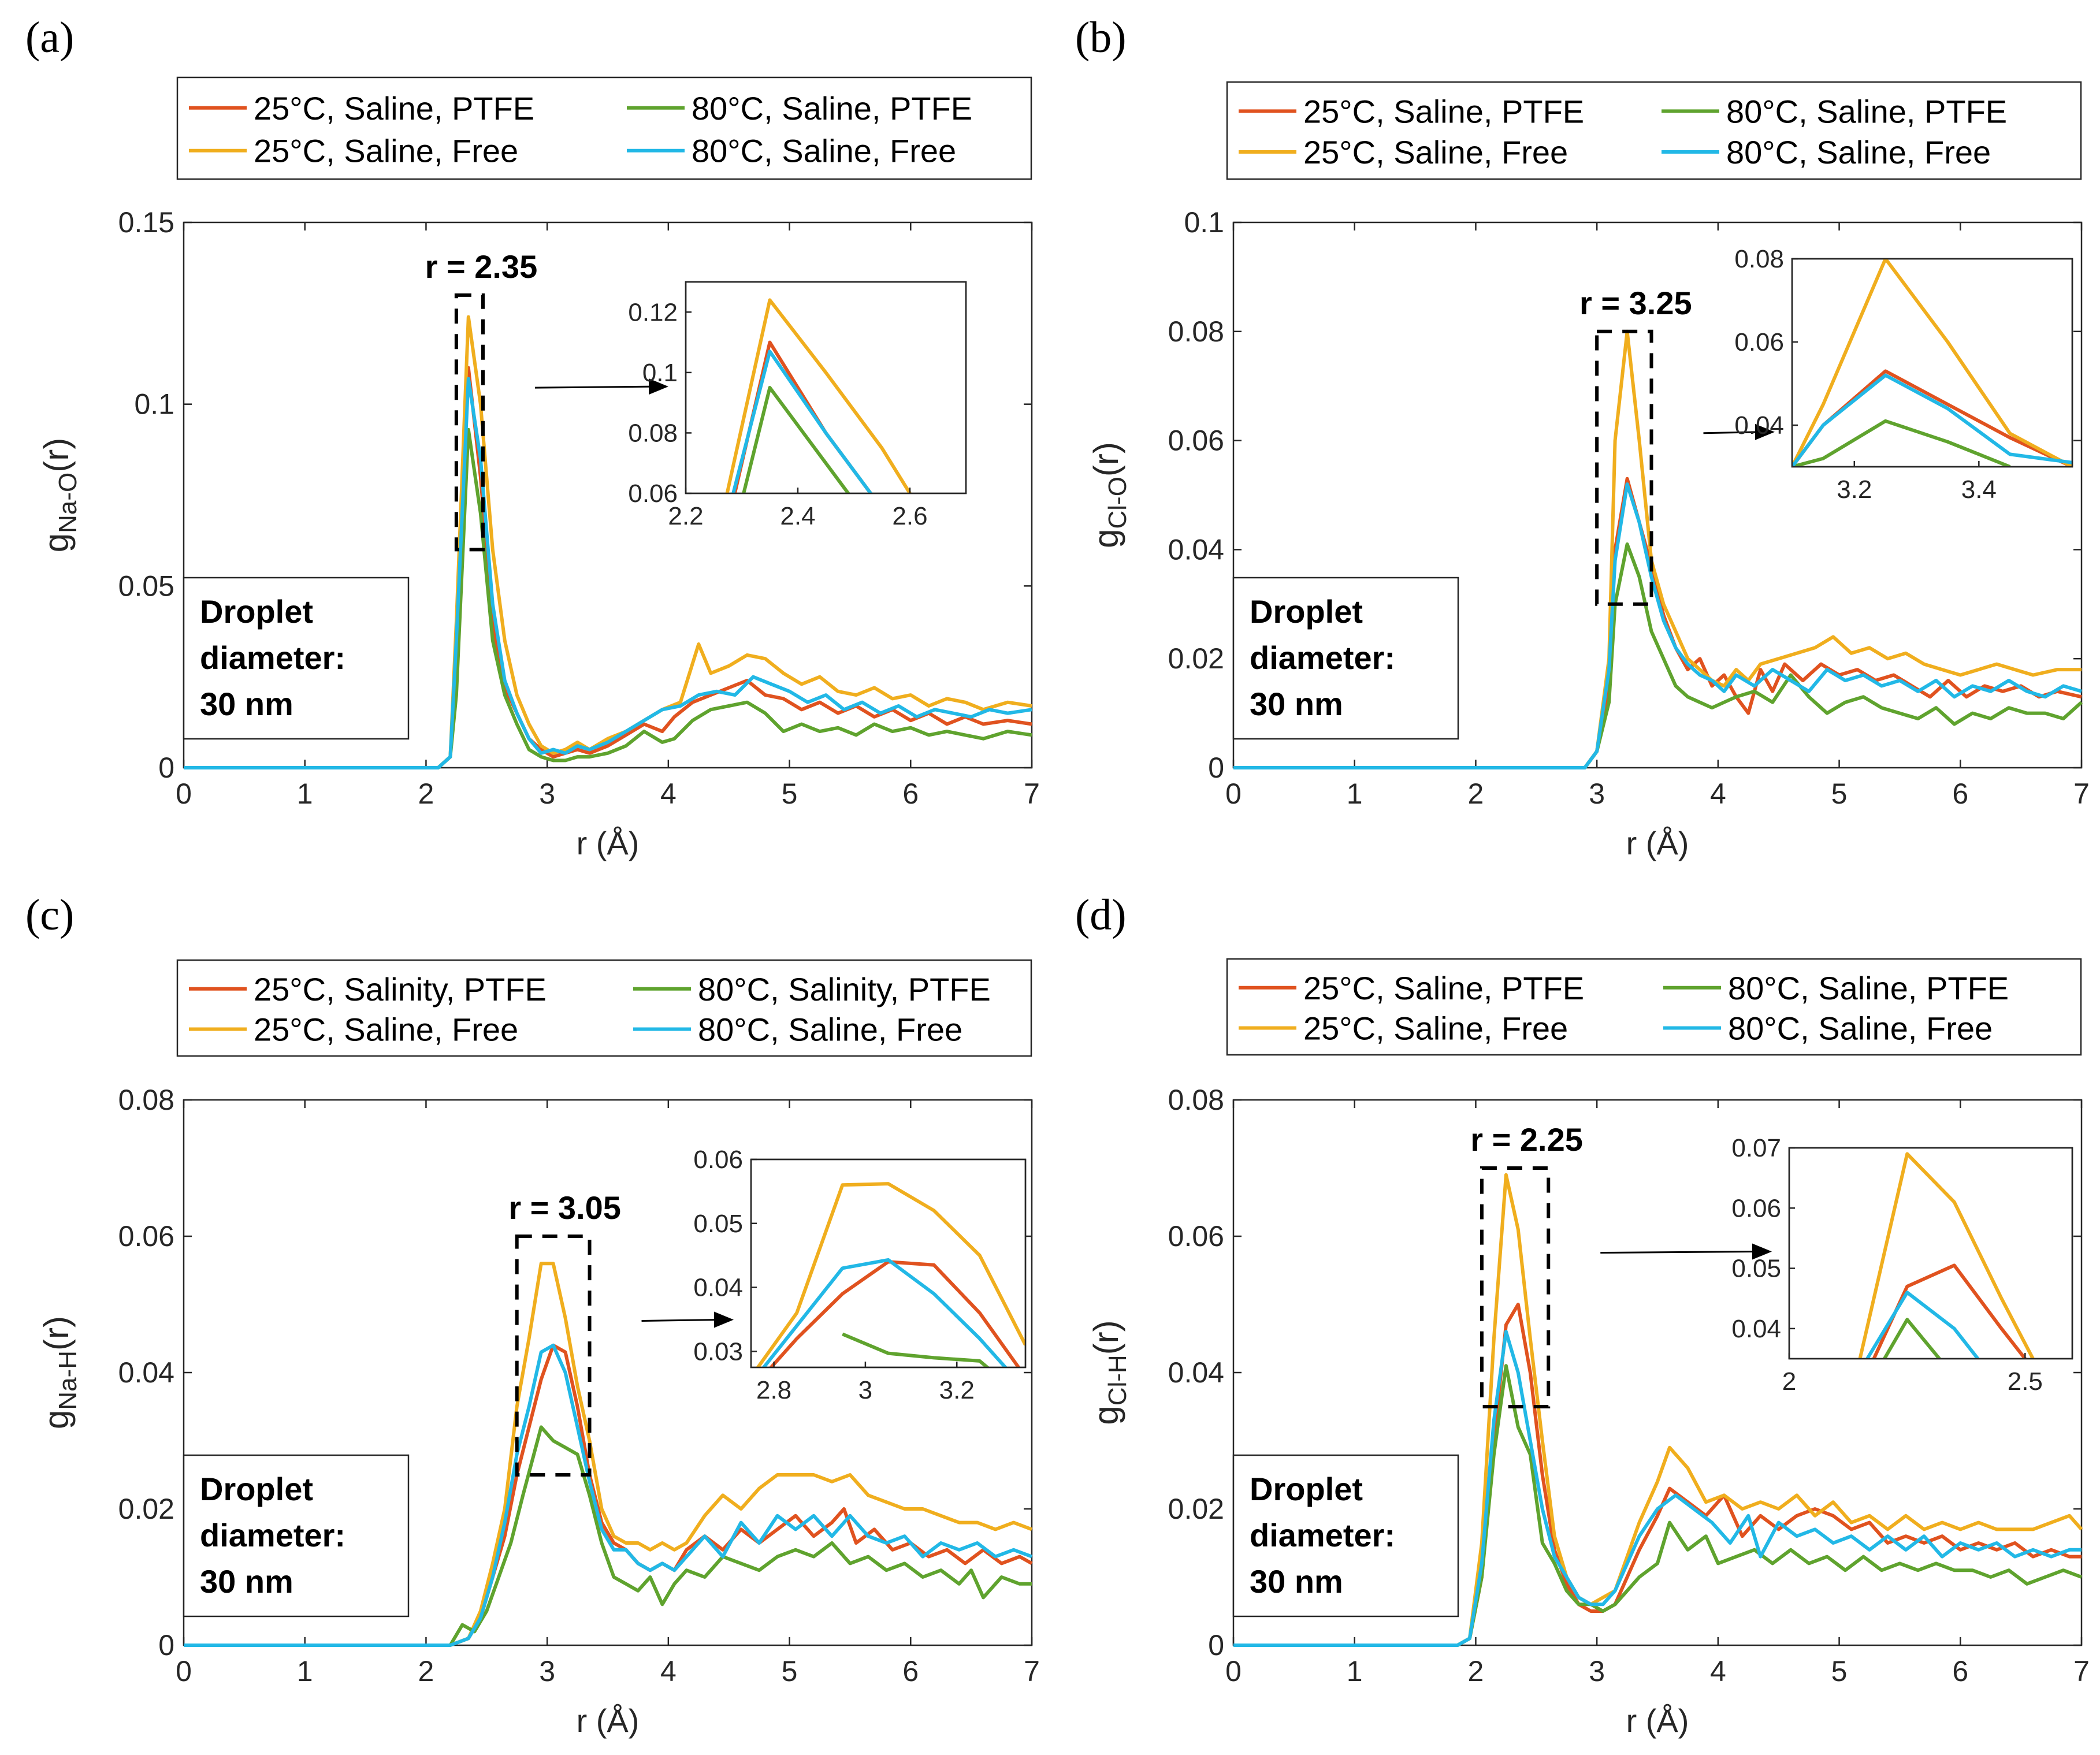 The image size is (2100, 1755). What do you see at coordinates (1867, 111) in the screenshot?
I see `legend-entry: 80°C, Saline, PTFE` at bounding box center [1867, 111].